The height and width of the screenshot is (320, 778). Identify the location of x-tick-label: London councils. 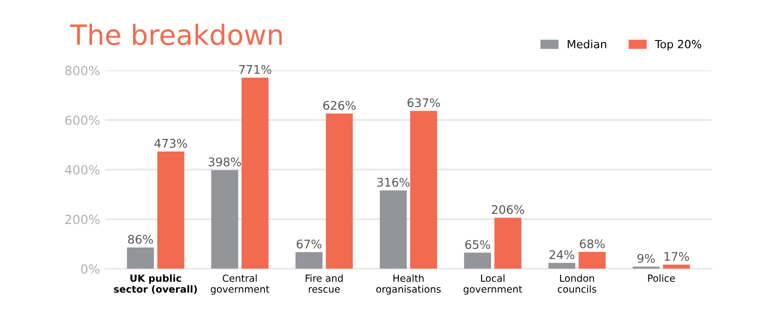
(577, 283).